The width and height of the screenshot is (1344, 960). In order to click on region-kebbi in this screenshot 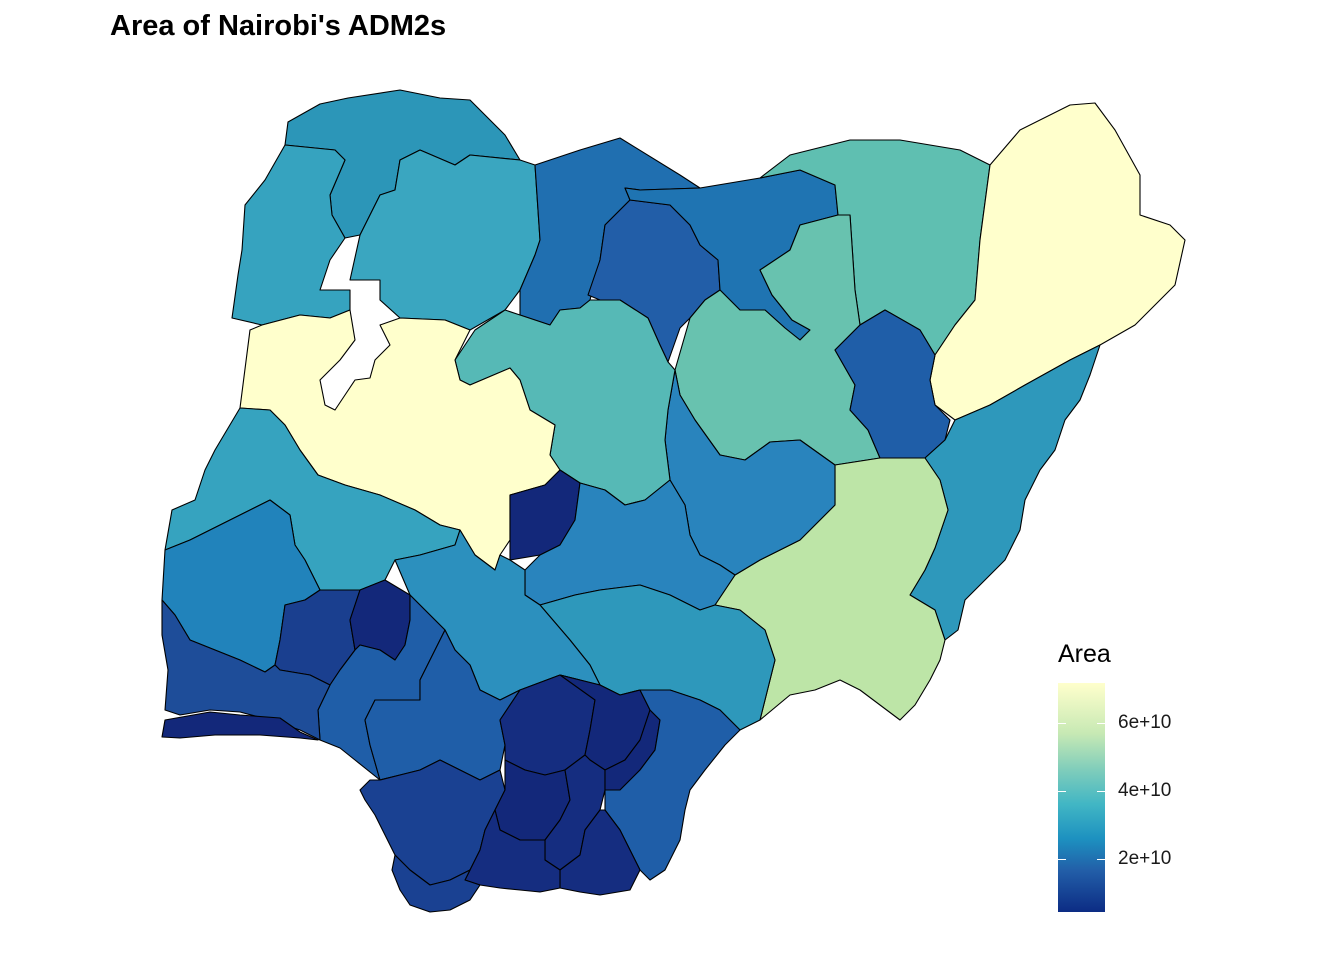, I will do `click(291, 235)`.